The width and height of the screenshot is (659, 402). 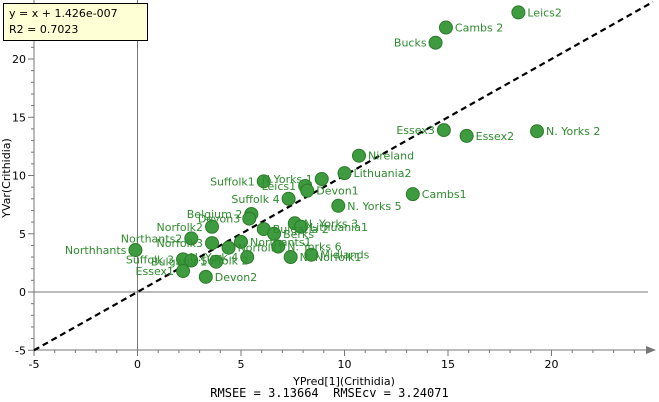 I want to click on x-axis-label: YPred[1](Crithidia), so click(x=343, y=381).